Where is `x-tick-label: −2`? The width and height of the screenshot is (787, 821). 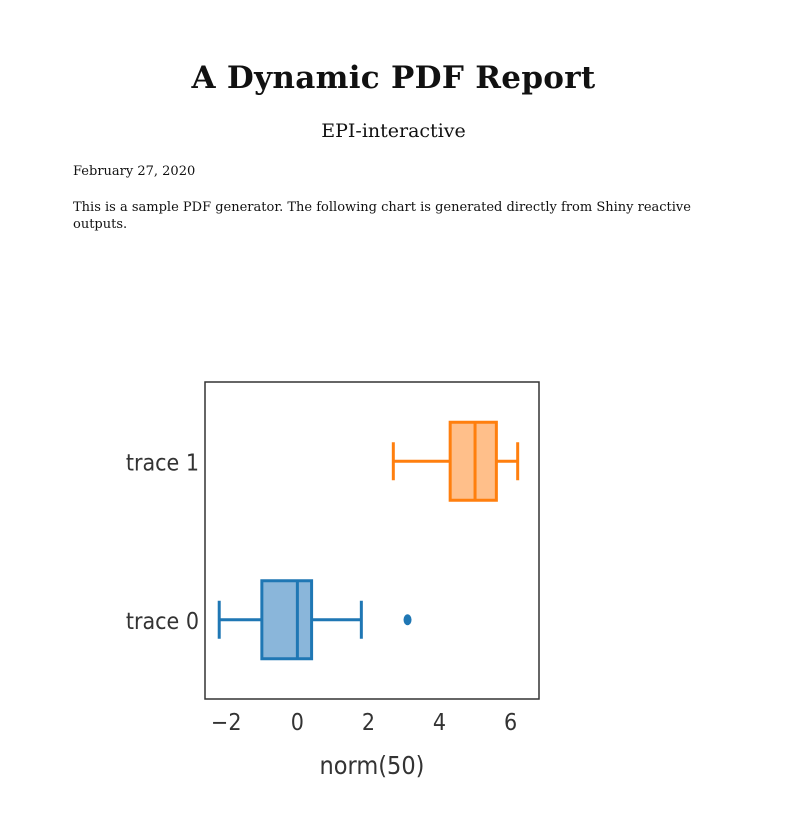
x-tick-label: −2 is located at coordinates (226, 723).